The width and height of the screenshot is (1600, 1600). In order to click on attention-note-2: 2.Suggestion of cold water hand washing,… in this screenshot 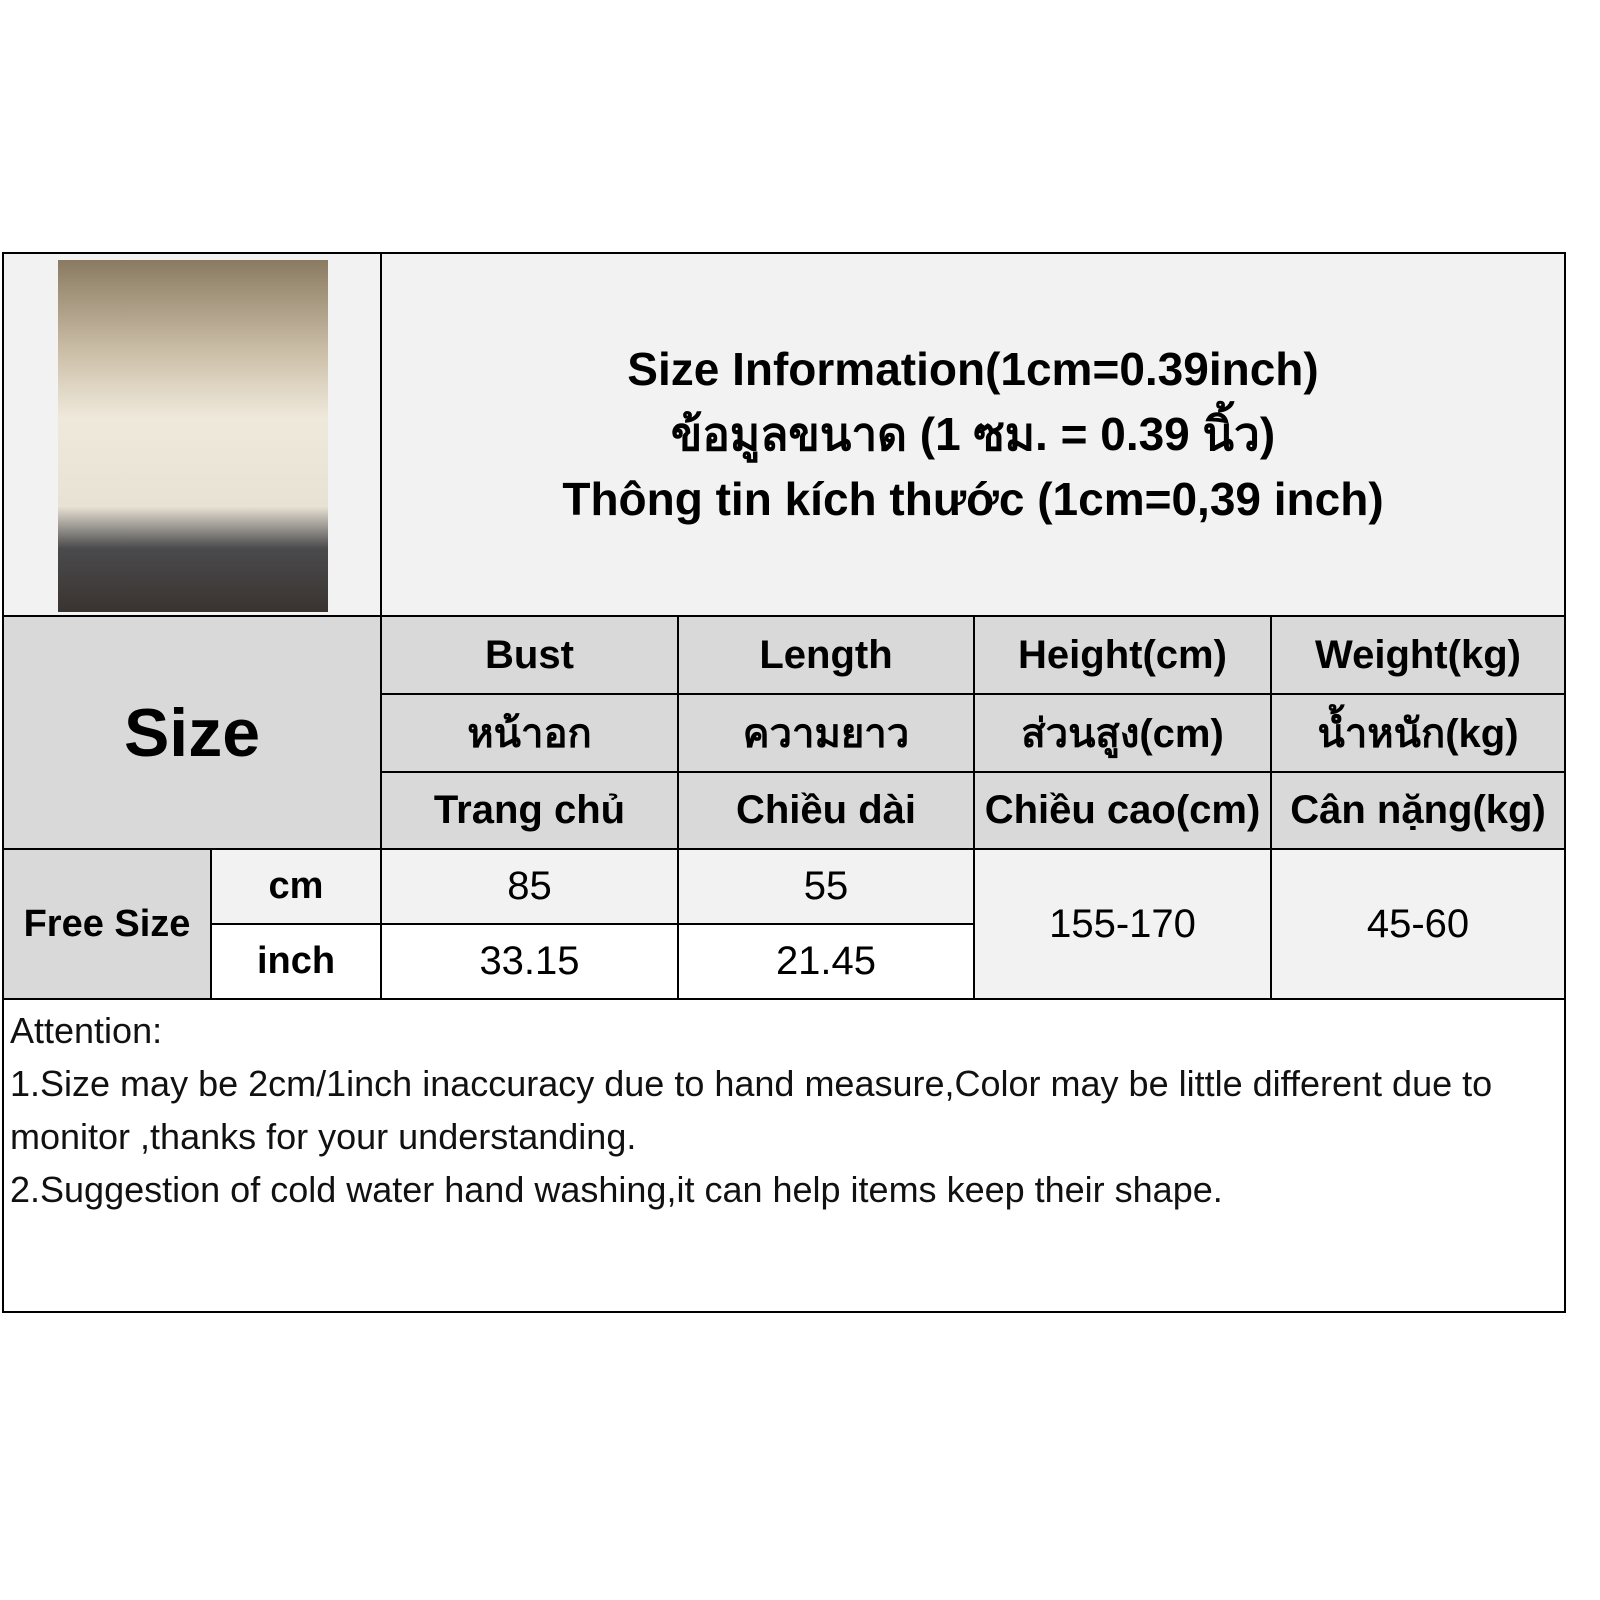, I will do `click(616, 1189)`.